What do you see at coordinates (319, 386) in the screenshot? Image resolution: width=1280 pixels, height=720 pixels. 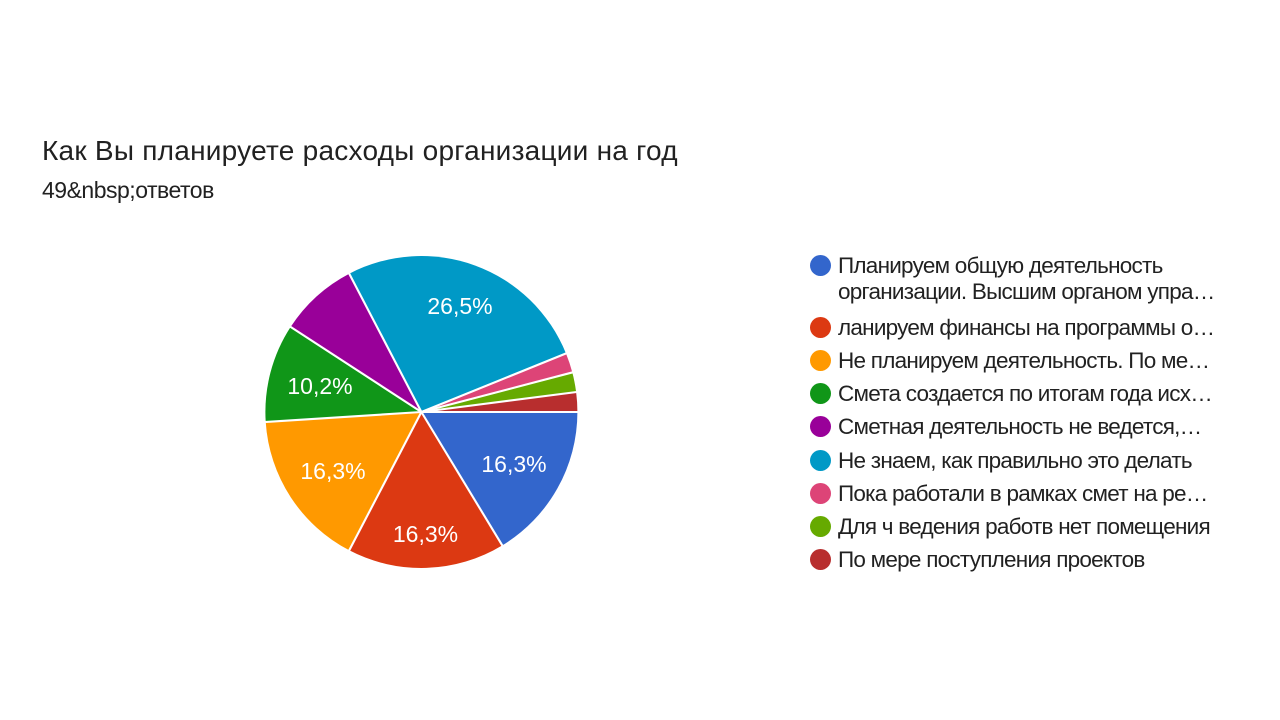 I see `svg-text: 10,2%` at bounding box center [319, 386].